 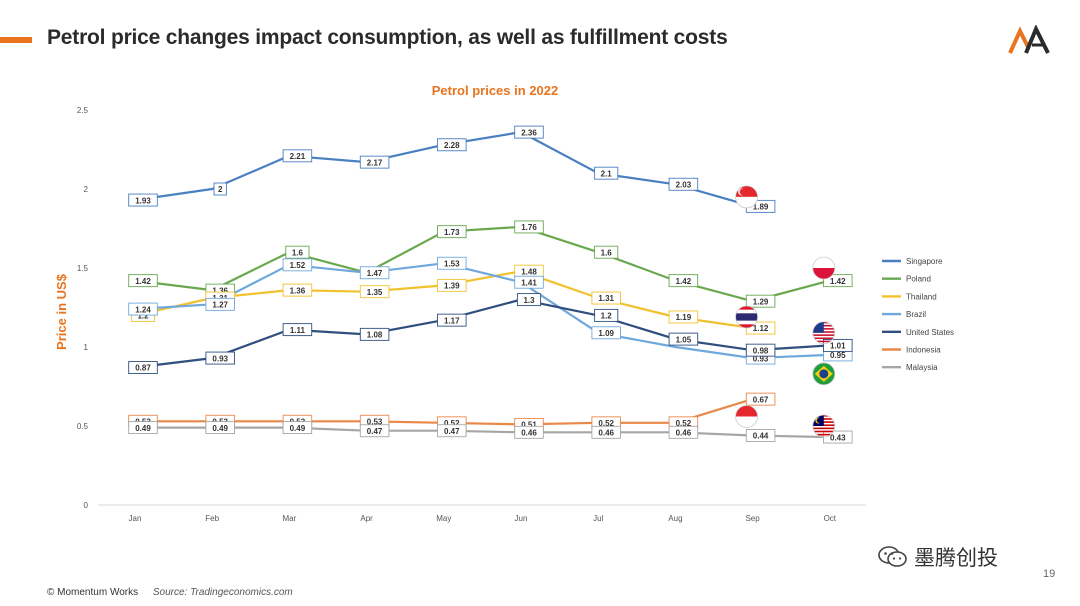 I want to click on x-tick-label: Jul, so click(x=598, y=518).